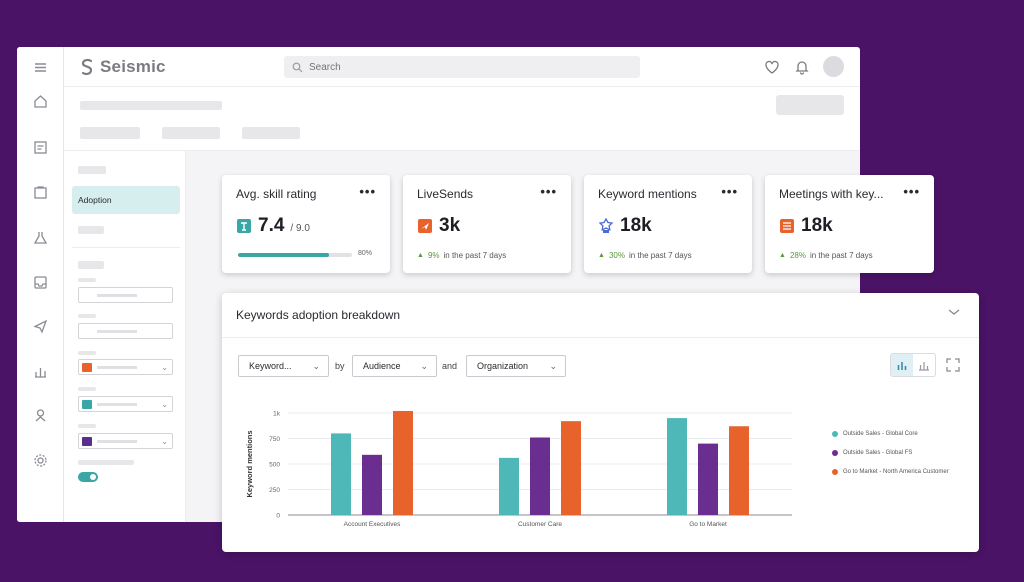 The width and height of the screenshot is (1024, 582). Describe the element at coordinates (616, 255) in the screenshot. I see `trend-percent: 30%` at that location.